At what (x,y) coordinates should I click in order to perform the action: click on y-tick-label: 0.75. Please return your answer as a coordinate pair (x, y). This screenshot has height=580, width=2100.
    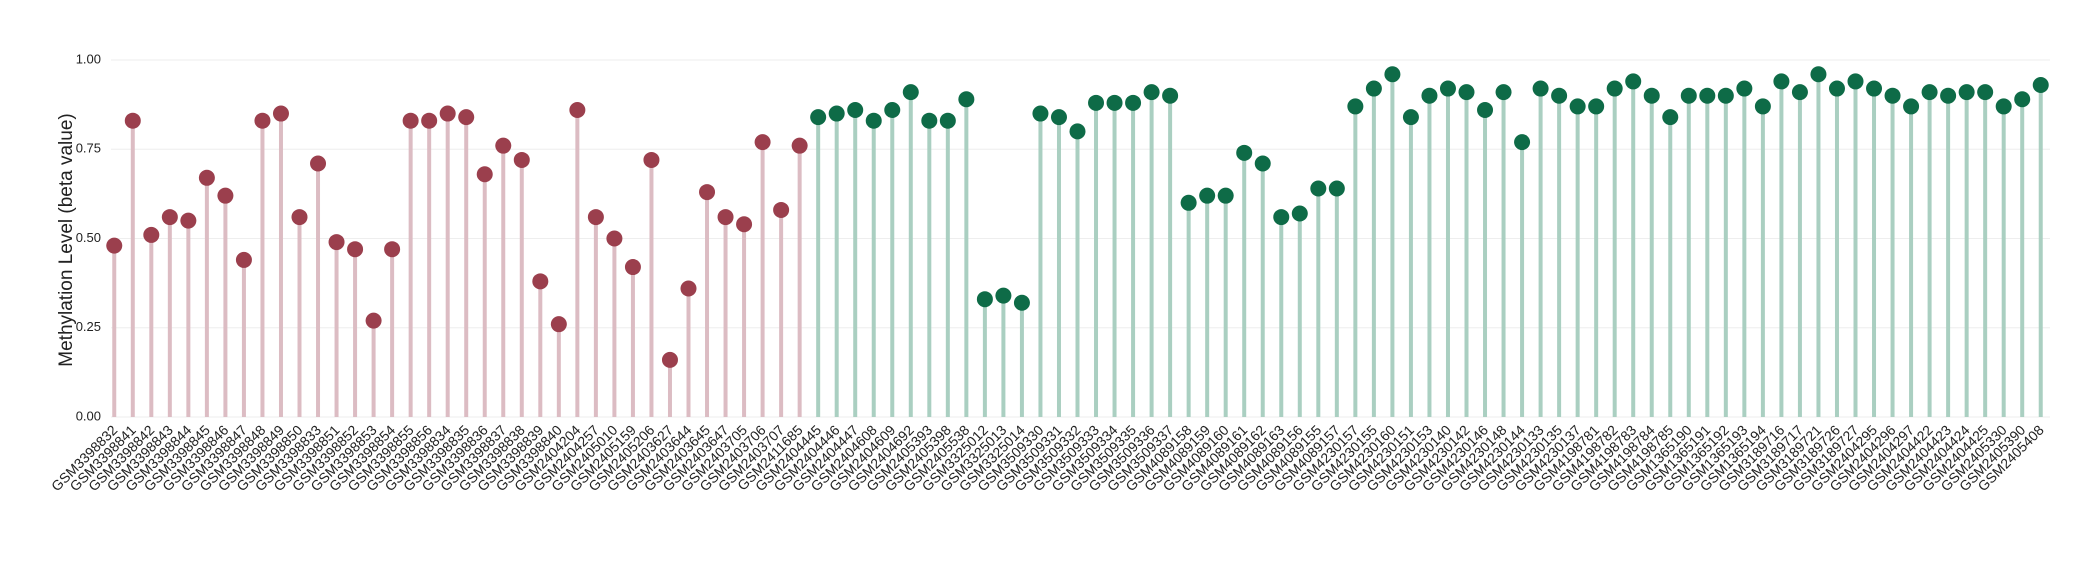
    Looking at the image, I should click on (88, 148).